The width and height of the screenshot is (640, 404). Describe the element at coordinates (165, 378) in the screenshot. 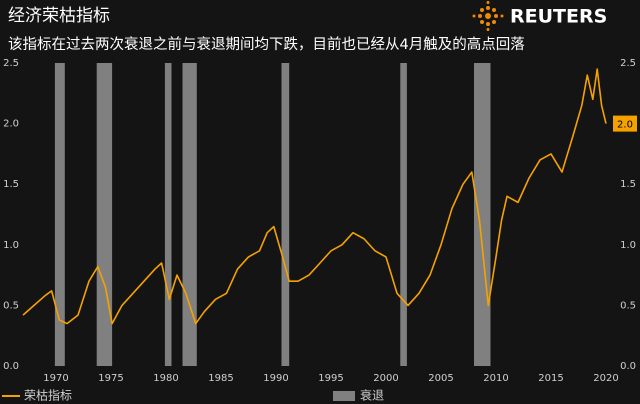

I see `x-tick-label: 1980` at that location.